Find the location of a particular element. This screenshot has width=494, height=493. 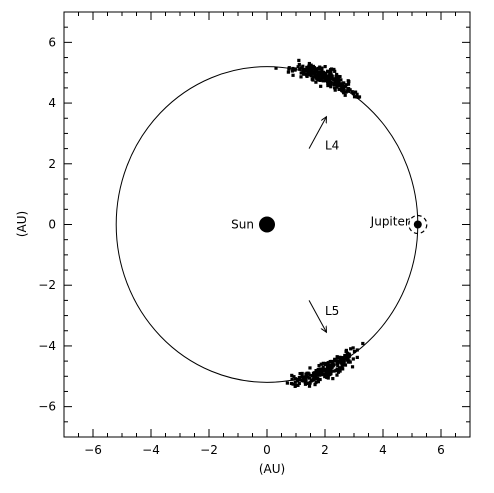

jupiter-label: Jupiter is located at coordinates (390, 222).